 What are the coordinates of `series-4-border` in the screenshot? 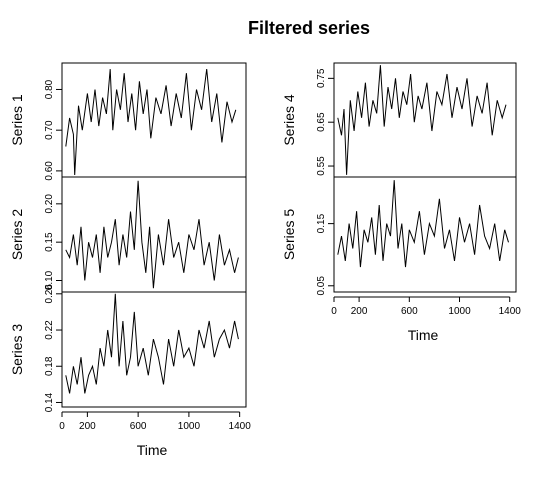 It's located at (425, 120).